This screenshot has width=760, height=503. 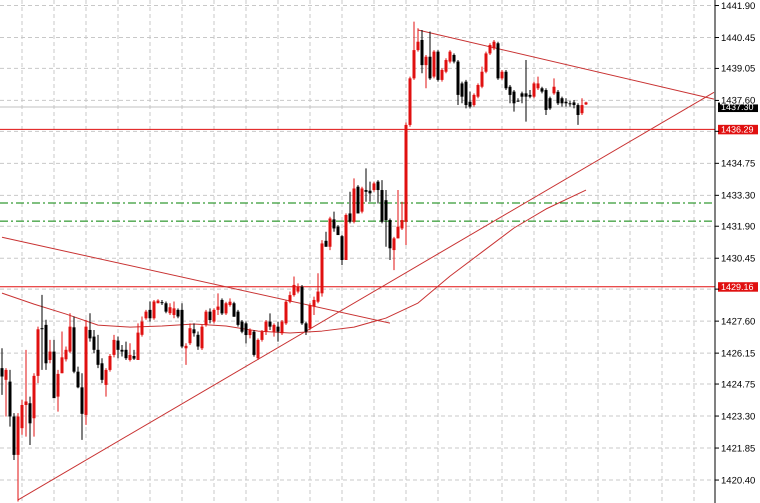 What do you see at coordinates (738, 38) in the screenshot?
I see `y-tick-label: 1440.45` at bounding box center [738, 38].